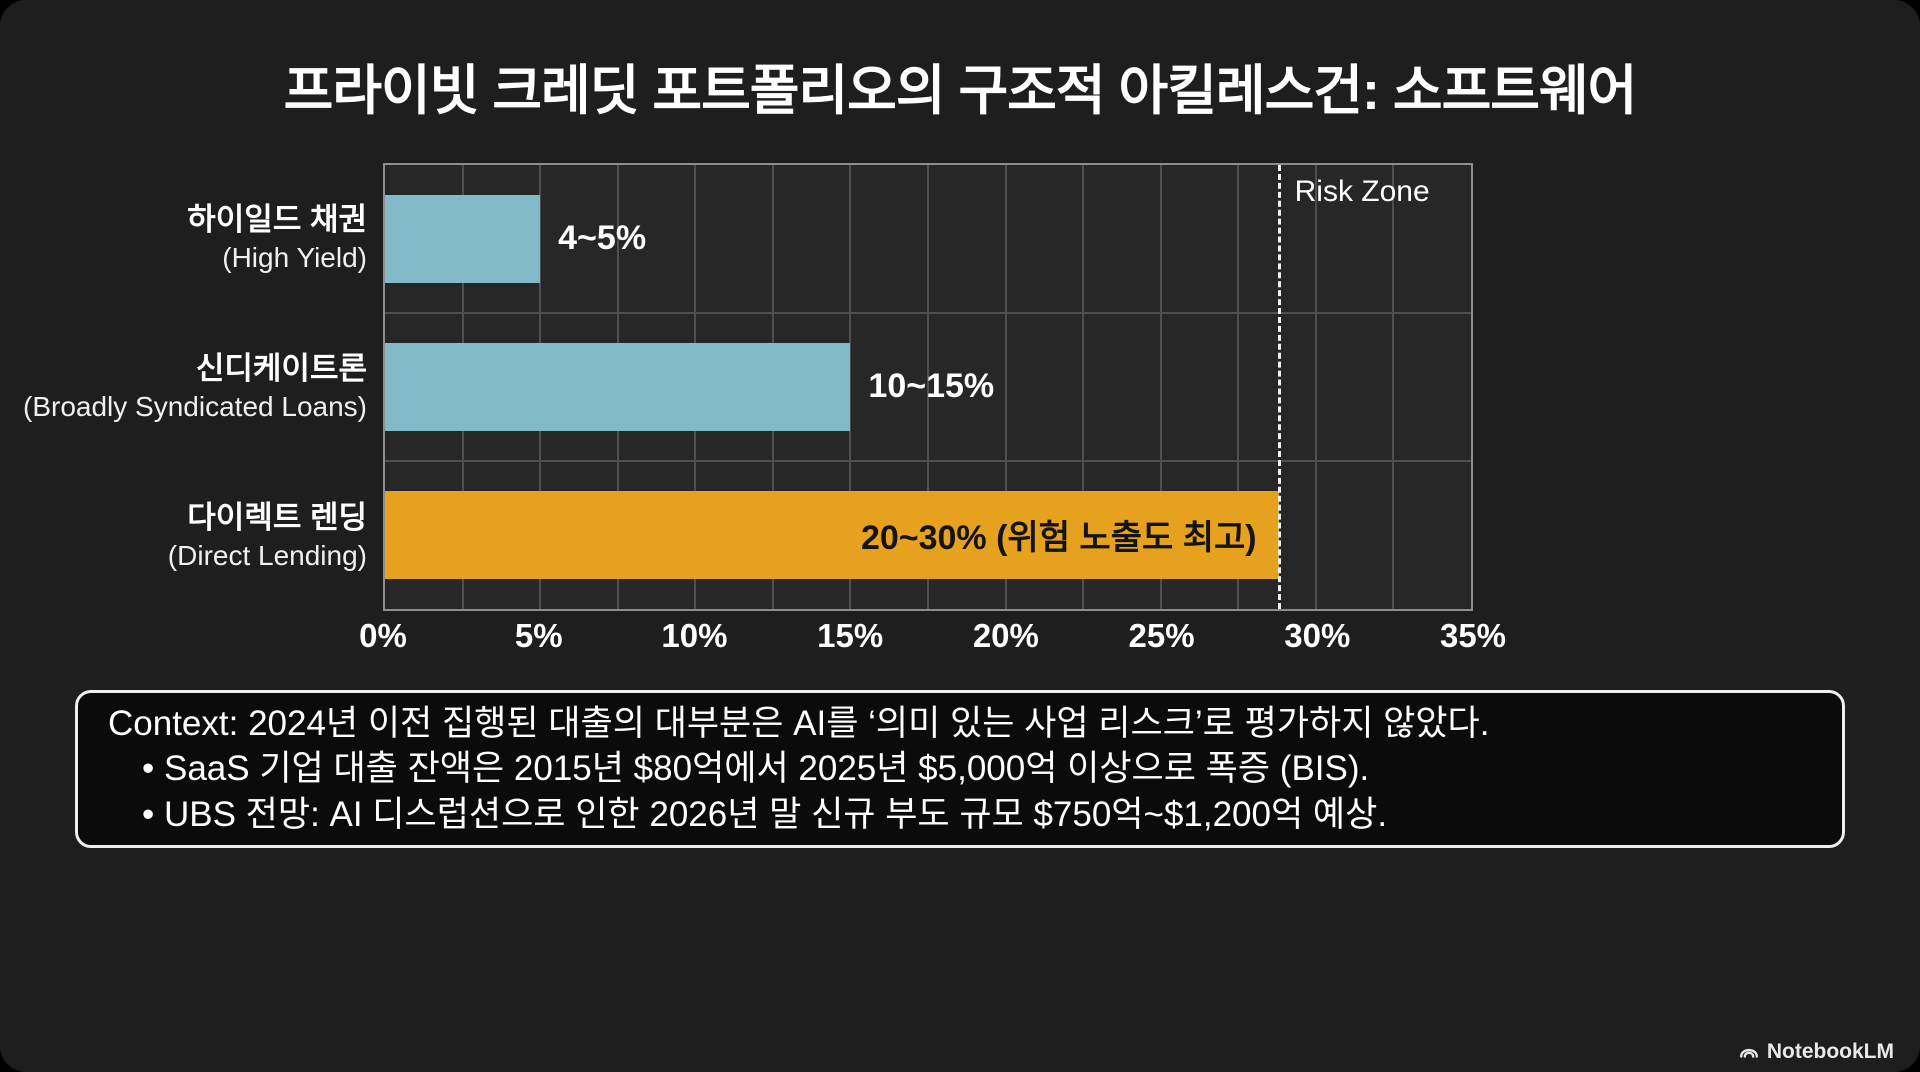 The image size is (1920, 1072). Describe the element at coordinates (1279, 387) in the screenshot. I see `risk-zone-line` at that location.